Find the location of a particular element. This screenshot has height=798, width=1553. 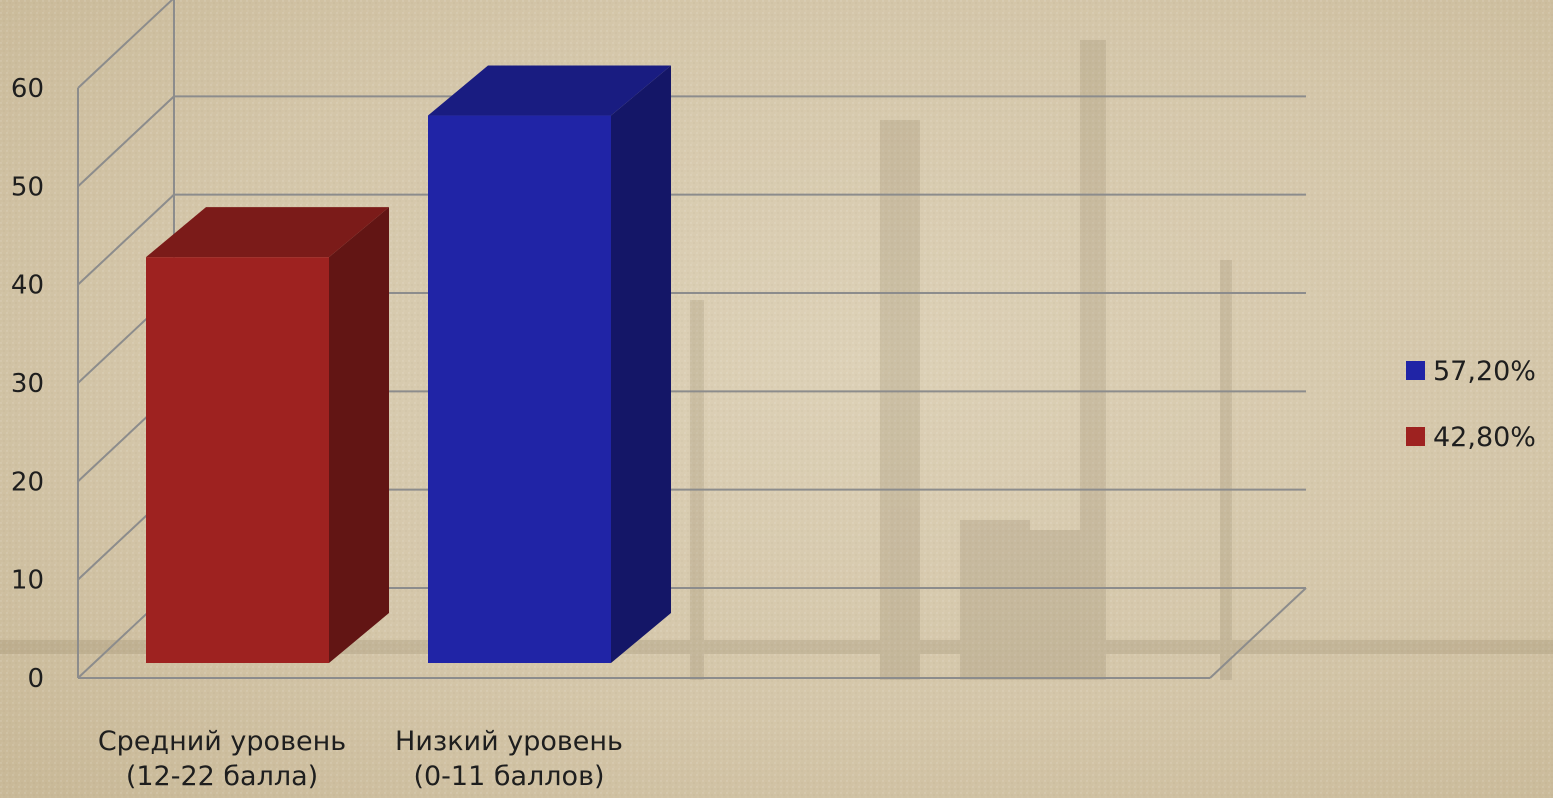

legend-item: 57,20% is located at coordinates (1471, 371).